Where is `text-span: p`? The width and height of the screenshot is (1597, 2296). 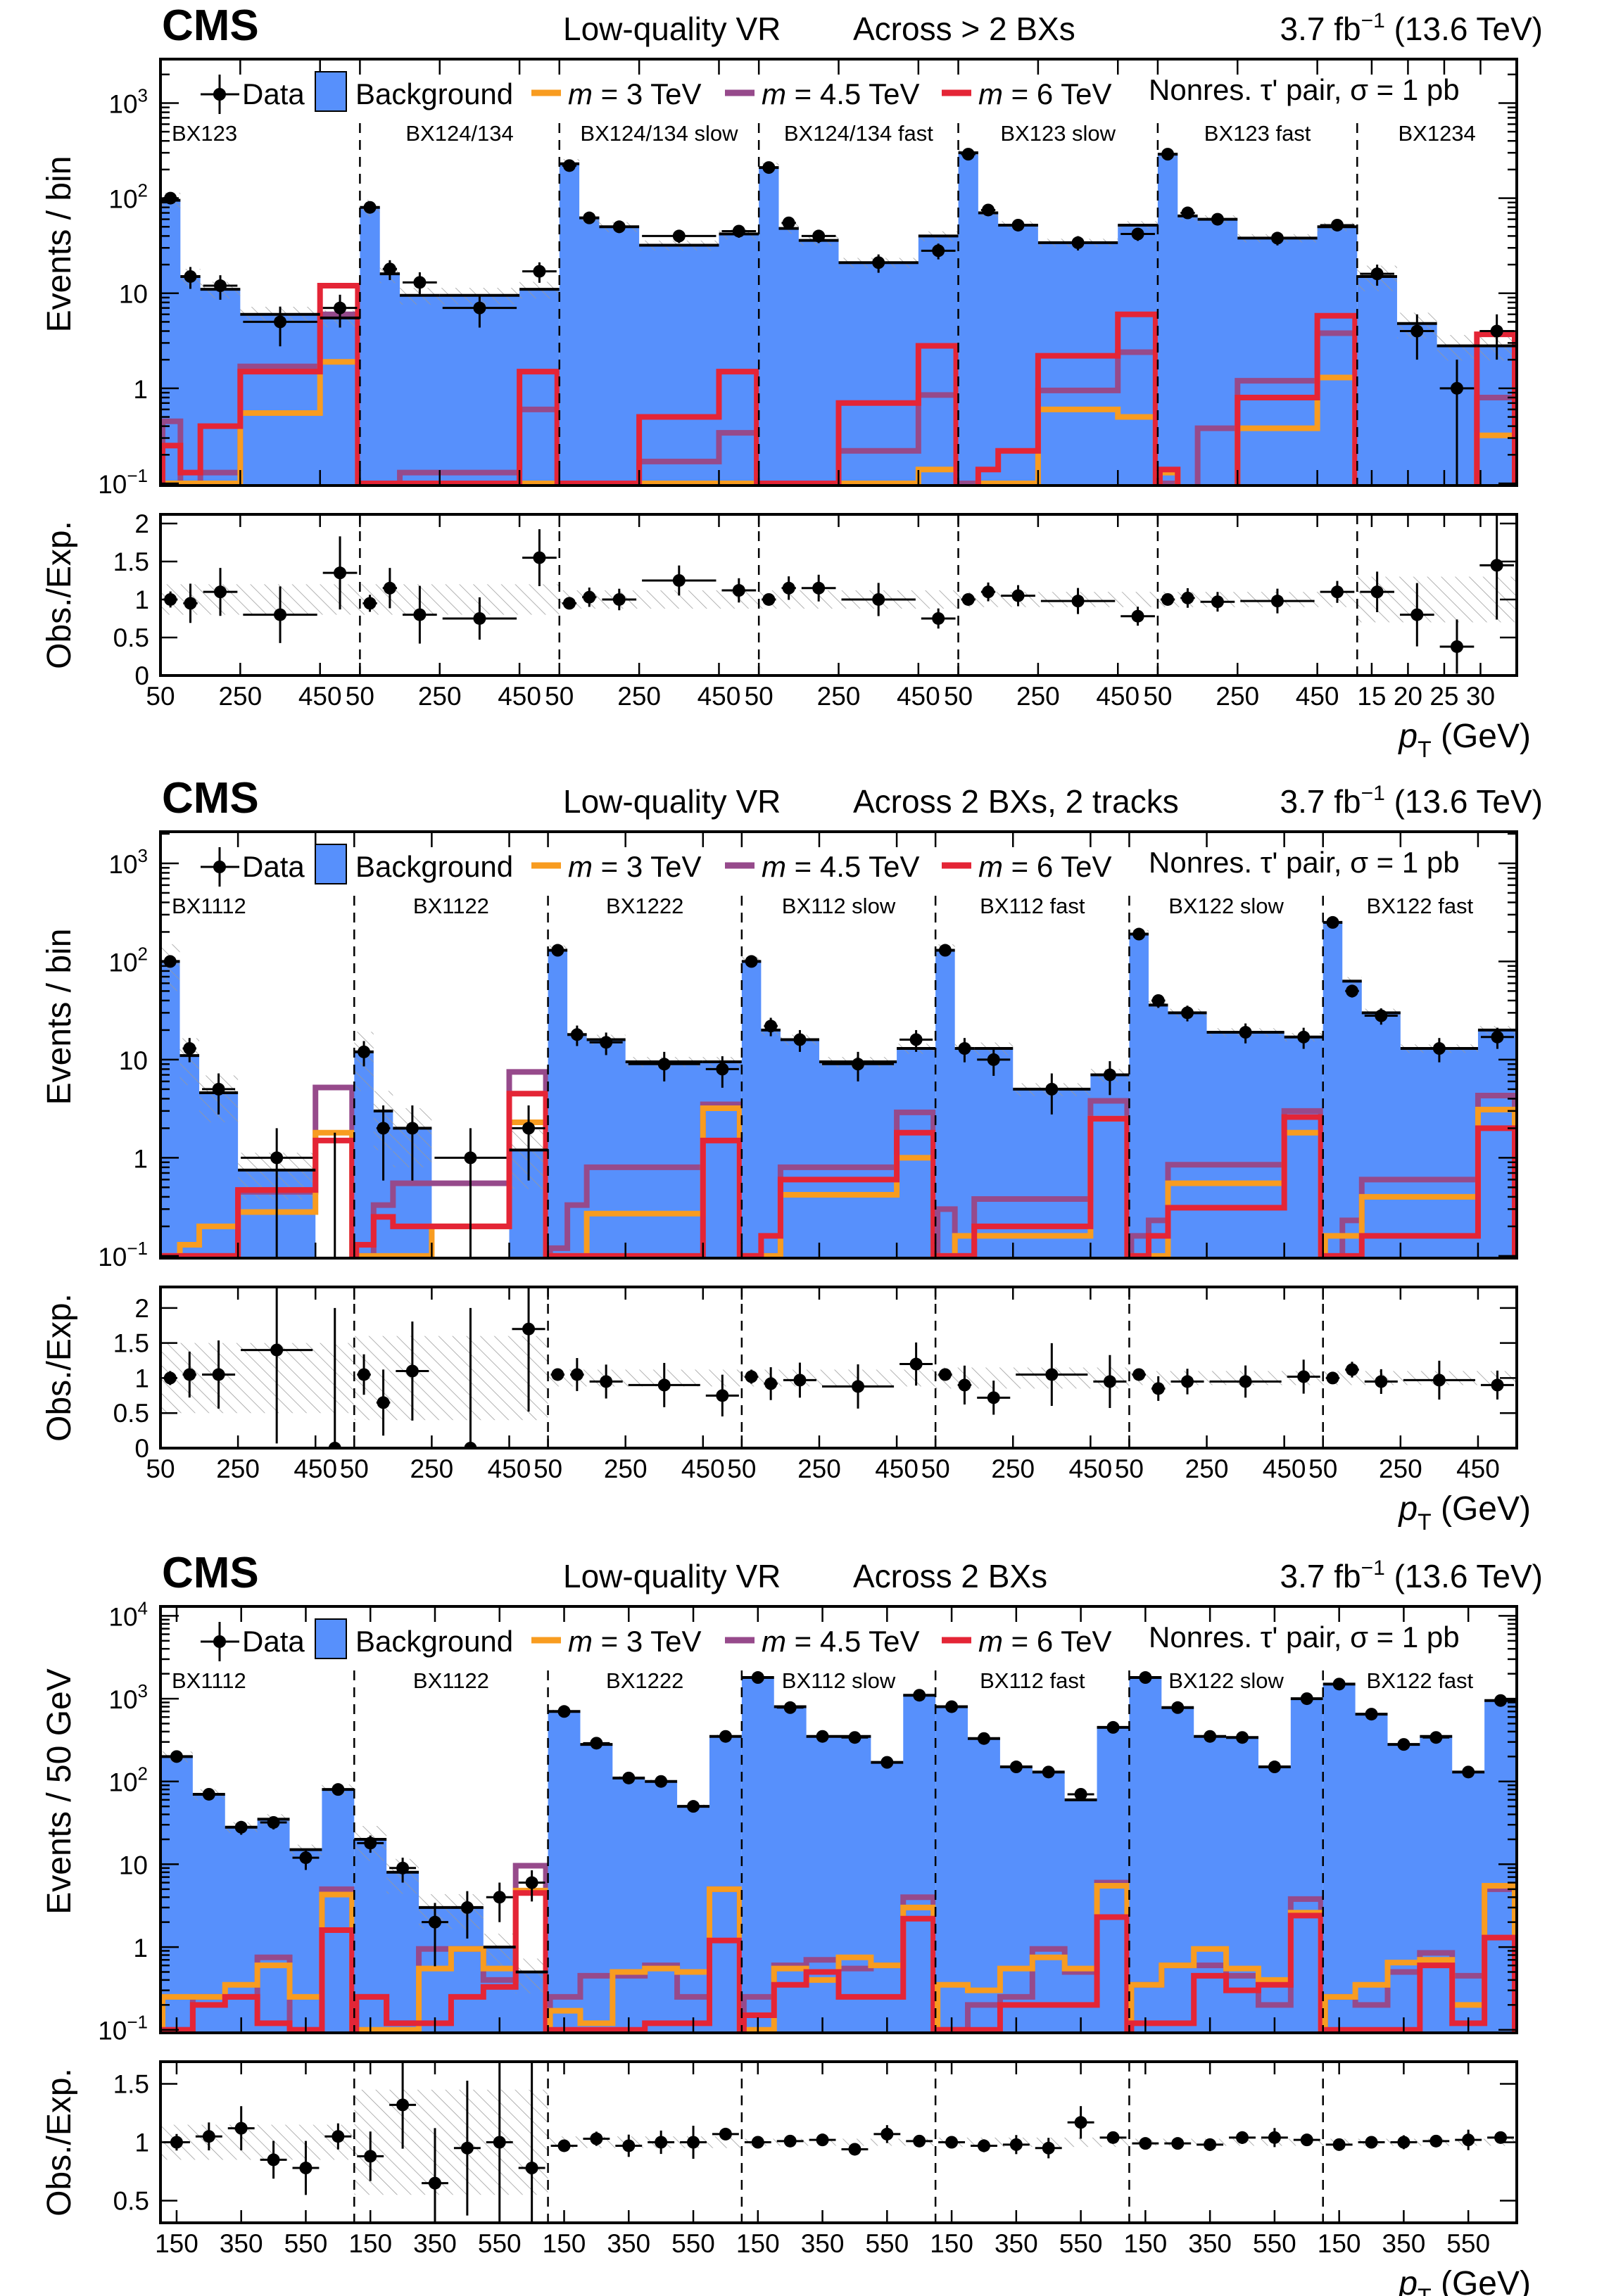 text-span: p is located at coordinates (1408, 1509).